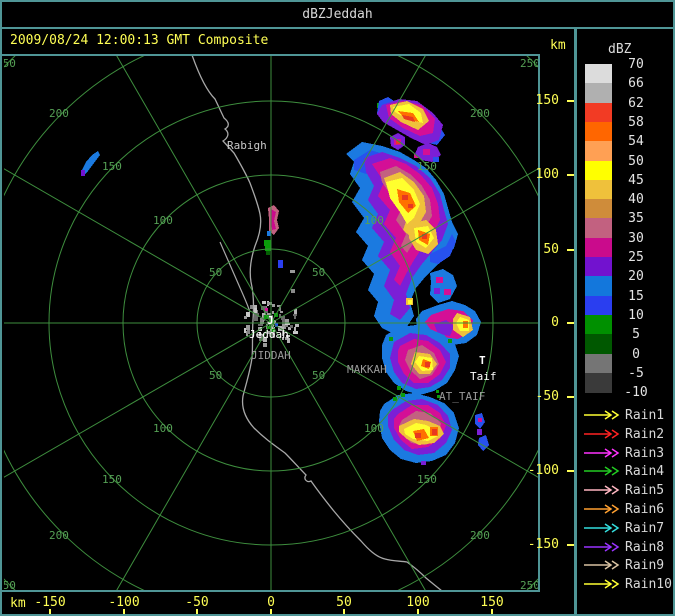 This screenshot has width=675, height=616. I want to click on bottom-axis-label: 150, so click(492, 602).